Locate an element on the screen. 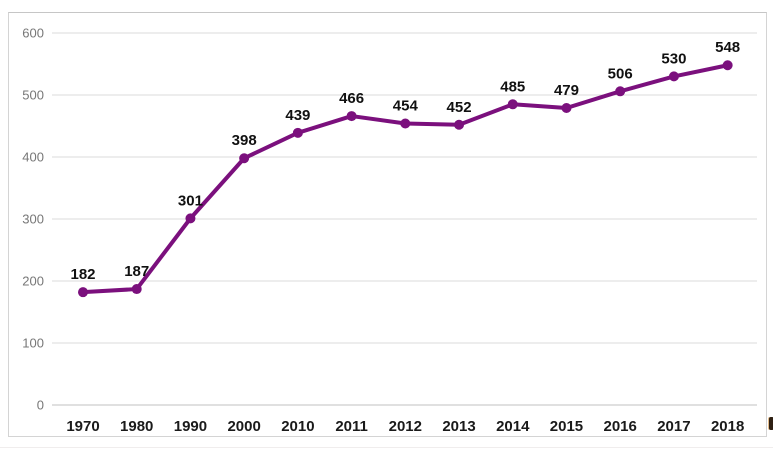 This screenshot has width=773, height=450. x-tick-label: 2000 is located at coordinates (243, 426).